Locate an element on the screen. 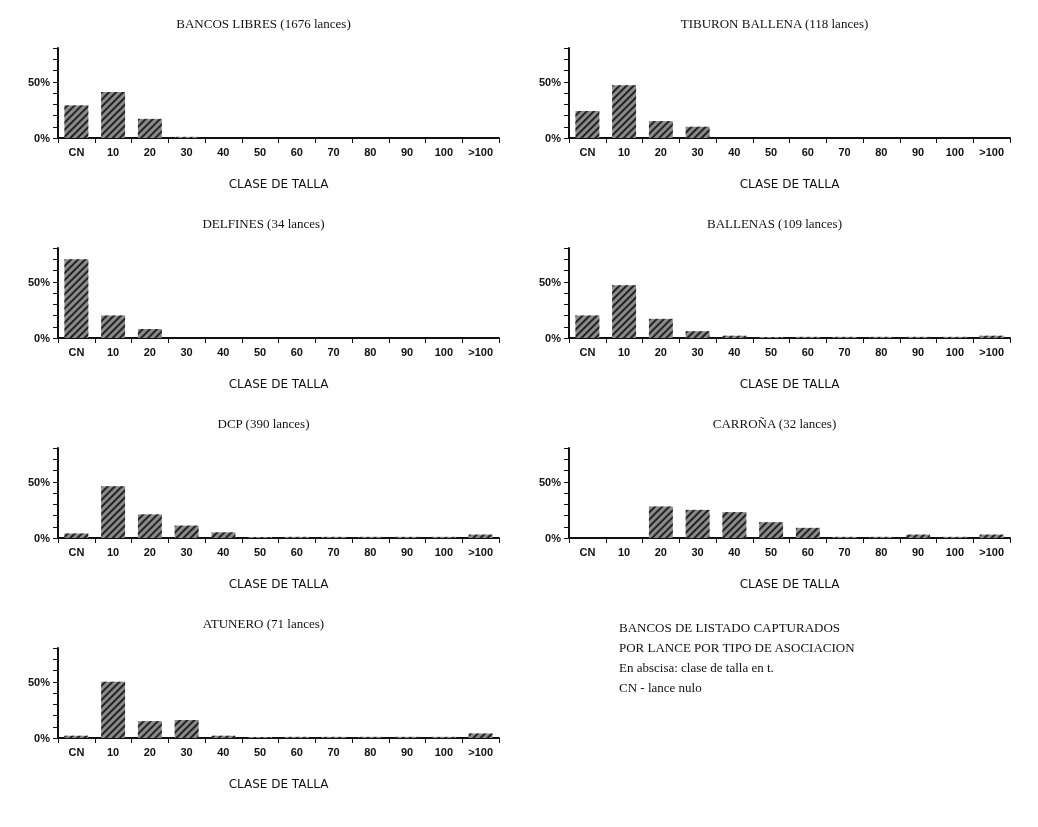 The image size is (1038, 827). chart-title: ATUNERO (71 lances) is located at coordinates (263, 623).